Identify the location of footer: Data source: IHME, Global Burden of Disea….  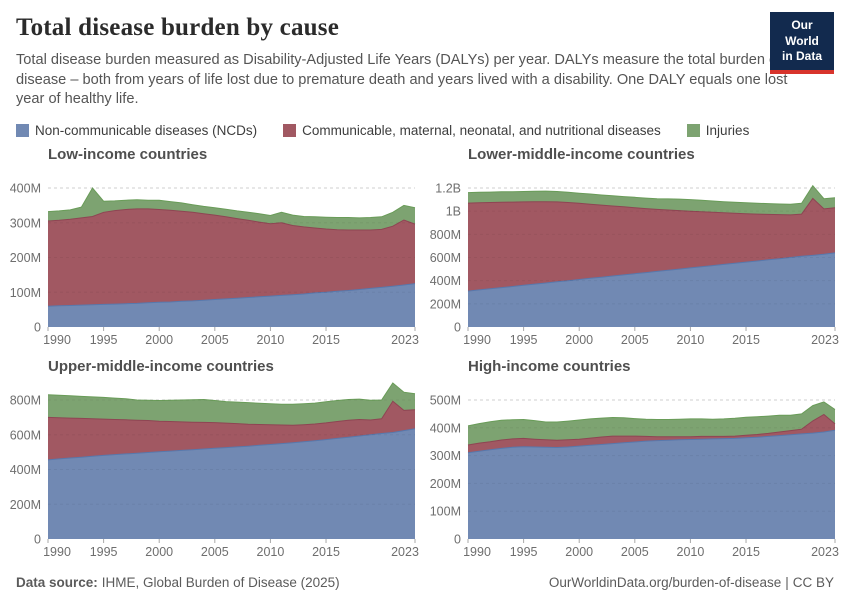
(425, 582).